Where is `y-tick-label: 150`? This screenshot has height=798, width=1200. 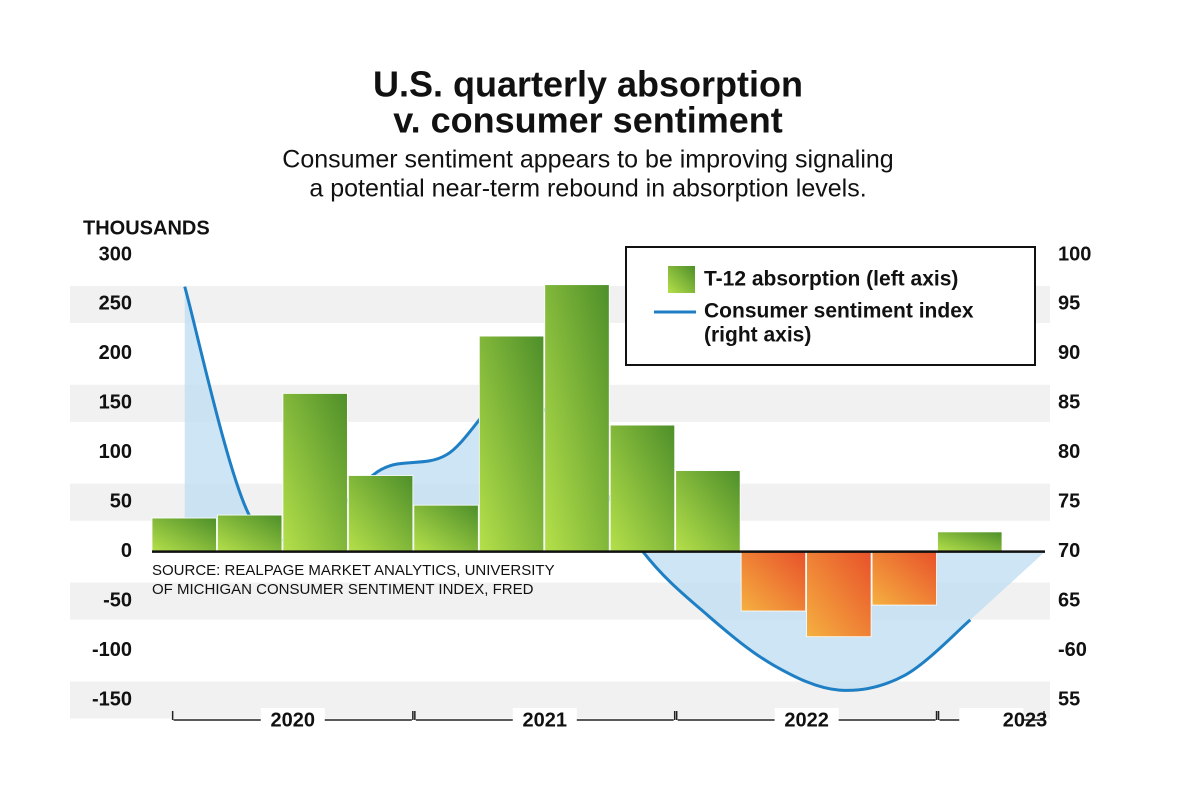
y-tick-label: 150 is located at coordinates (115, 403).